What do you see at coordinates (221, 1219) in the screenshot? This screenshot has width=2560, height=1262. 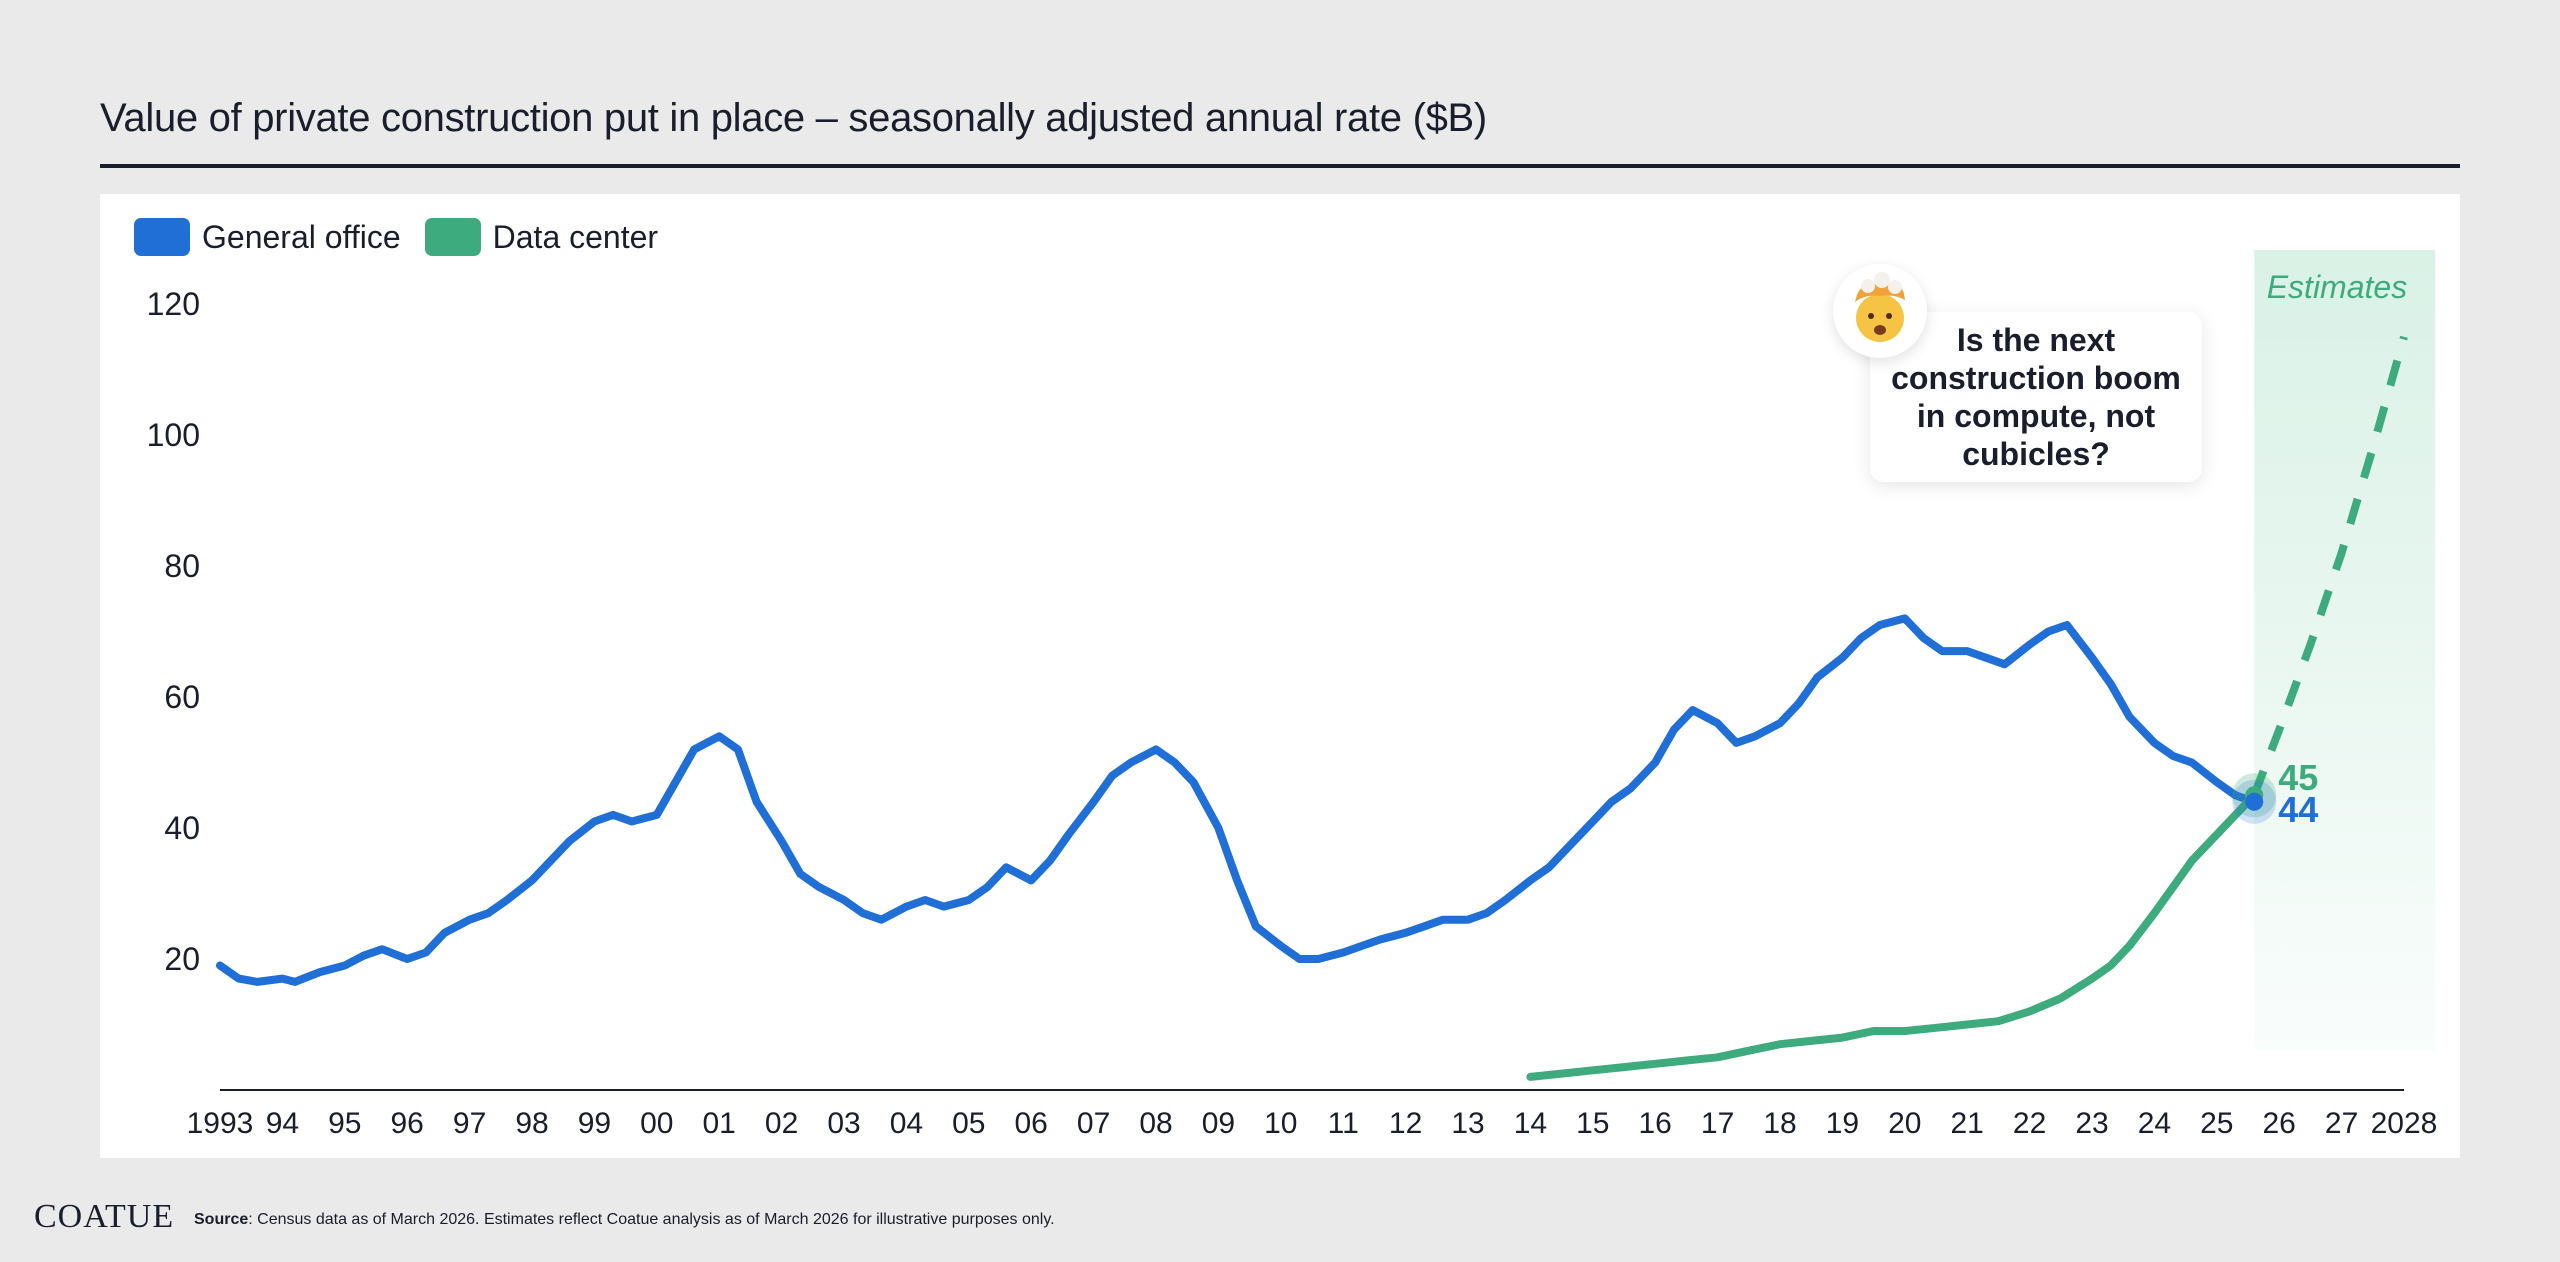 I see `source-label: Source` at bounding box center [221, 1219].